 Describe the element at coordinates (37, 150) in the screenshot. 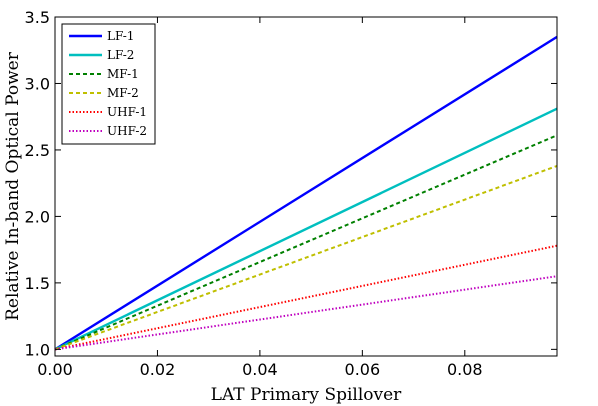

I see `y-tick-label: 2.5` at that location.